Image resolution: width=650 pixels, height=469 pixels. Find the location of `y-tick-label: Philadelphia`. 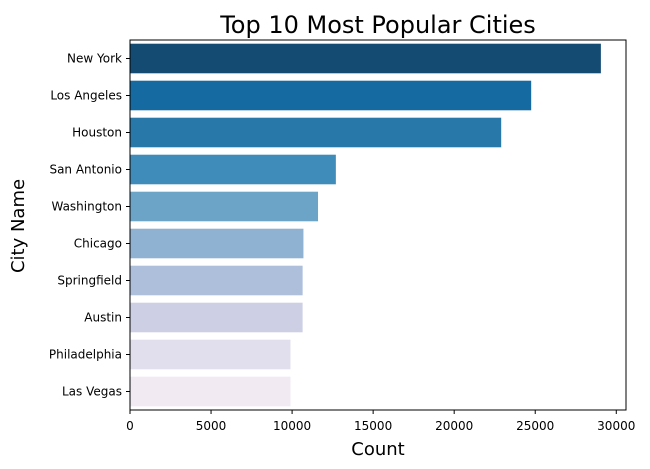

y-tick-label: Philadelphia is located at coordinates (85, 355).